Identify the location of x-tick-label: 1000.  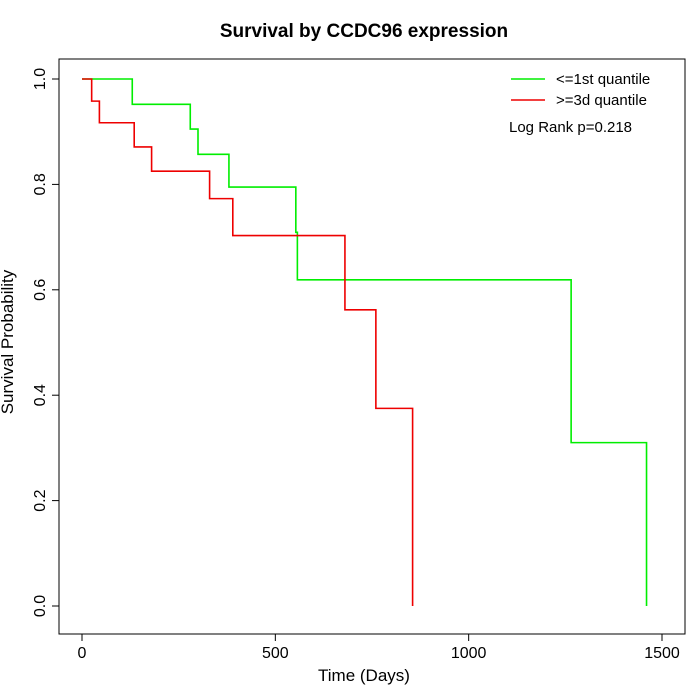
(469, 653).